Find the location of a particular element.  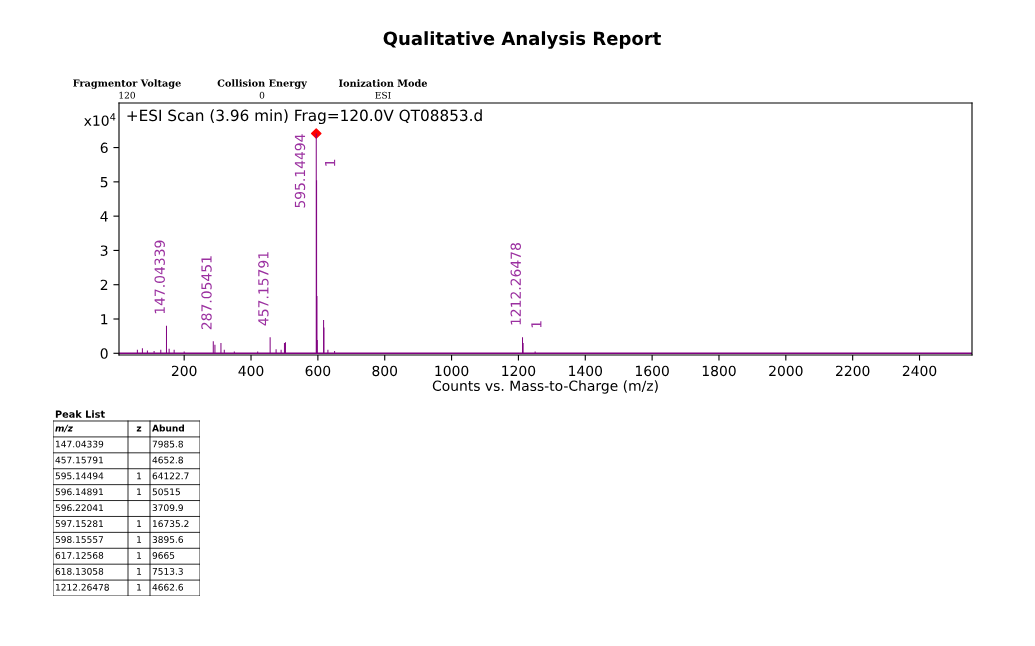

y-axis-title: x10$^{4}$ is located at coordinates (100, 119).